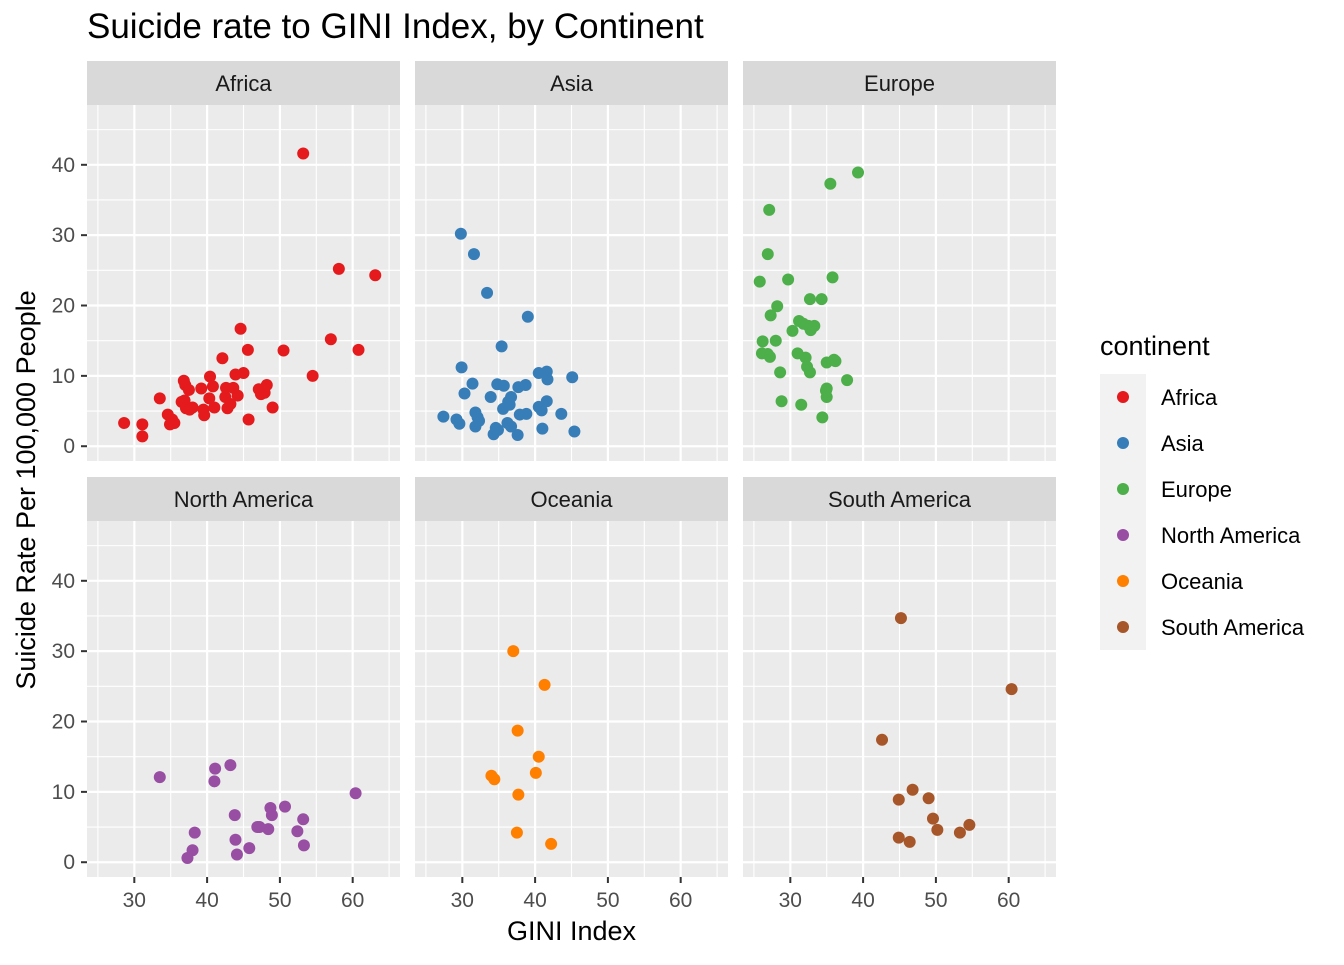 Image resolution: width=1344 pixels, height=965 pixels. What do you see at coordinates (1123, 627) in the screenshot?
I see `legend-key-south-america` at bounding box center [1123, 627].